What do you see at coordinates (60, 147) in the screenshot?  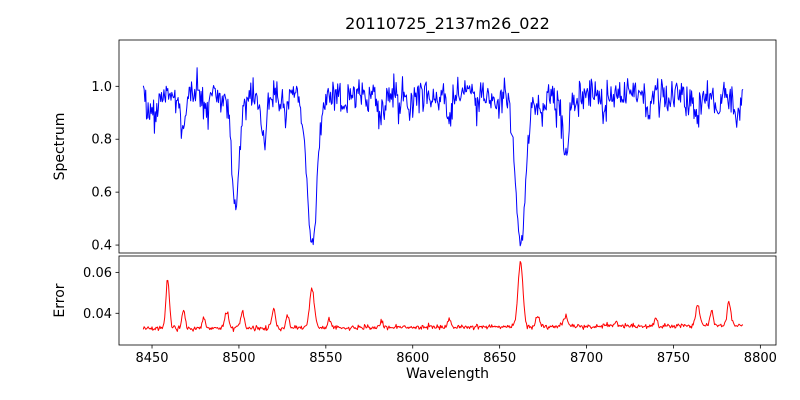 I see `spectrum-y-axis-label: Spectrum` at bounding box center [60, 147].